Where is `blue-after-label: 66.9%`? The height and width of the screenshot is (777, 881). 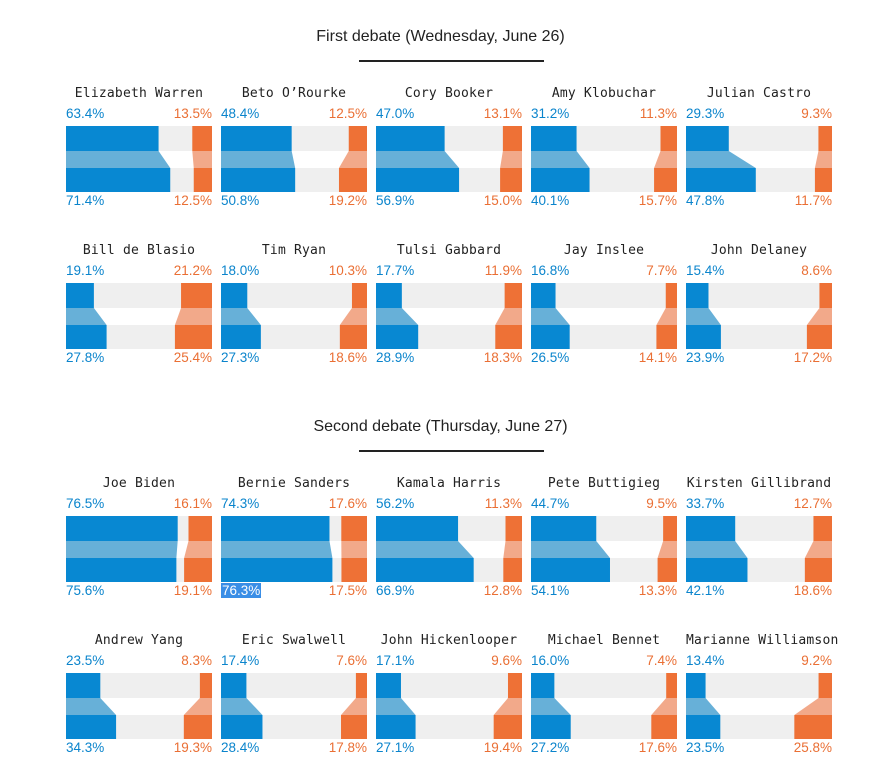
blue-after-label: 66.9% is located at coordinates (395, 590).